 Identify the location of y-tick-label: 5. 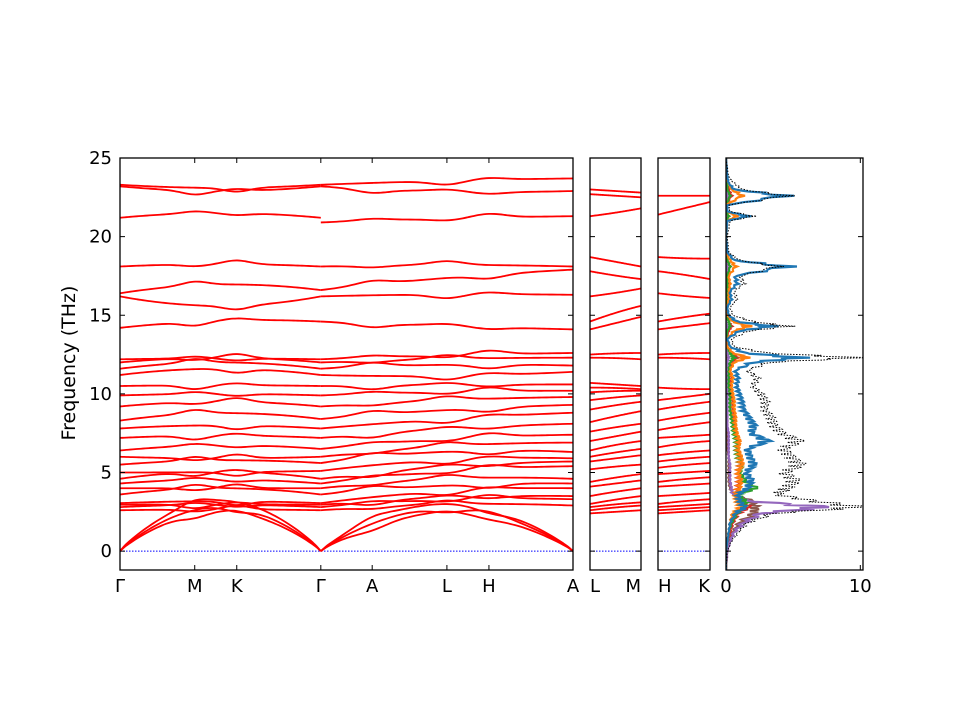
(106, 473).